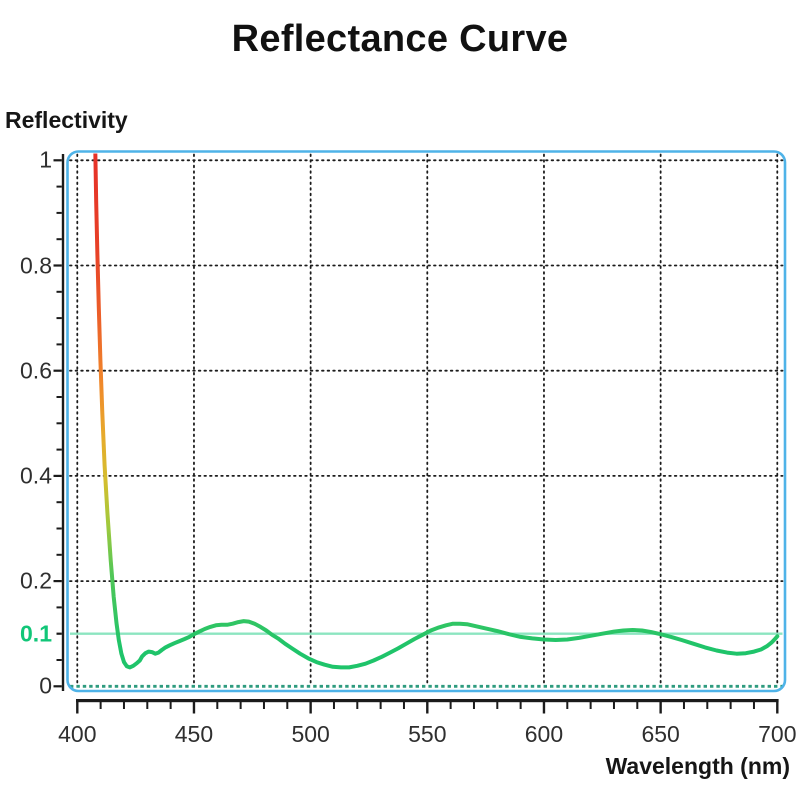  I want to click on x-axis-spine, so click(427, 701).